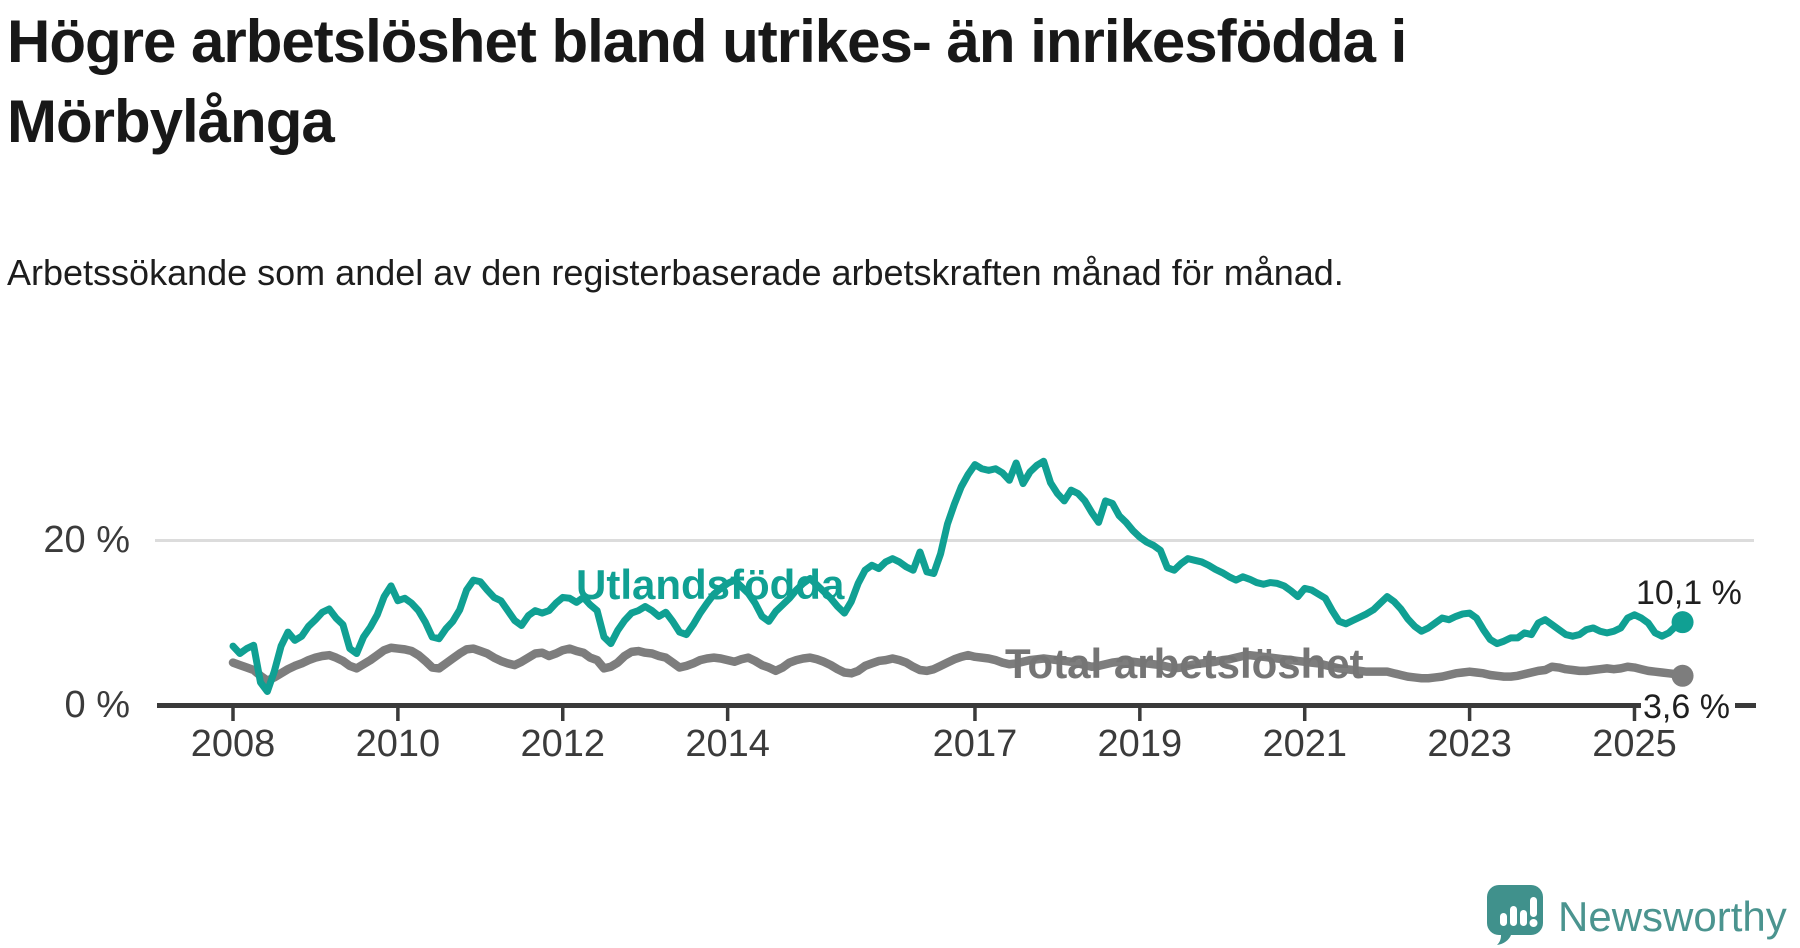  I want to click on series-label-total: Total arbetslöshet, so click(1184, 663).